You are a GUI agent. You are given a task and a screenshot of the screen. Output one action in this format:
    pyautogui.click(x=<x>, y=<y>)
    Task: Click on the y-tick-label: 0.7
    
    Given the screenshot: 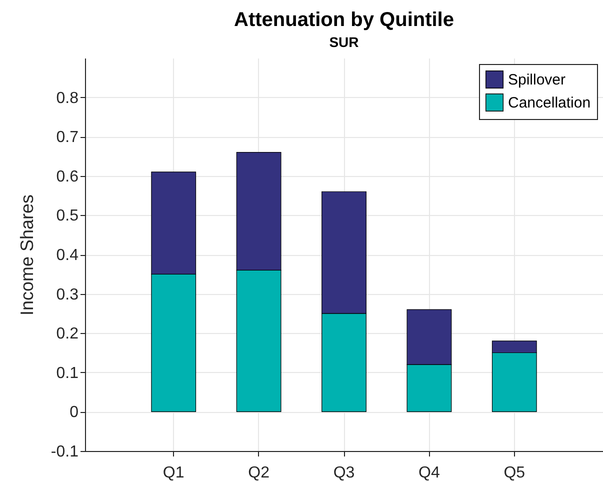 What is the action you would take?
    pyautogui.click(x=67, y=137)
    